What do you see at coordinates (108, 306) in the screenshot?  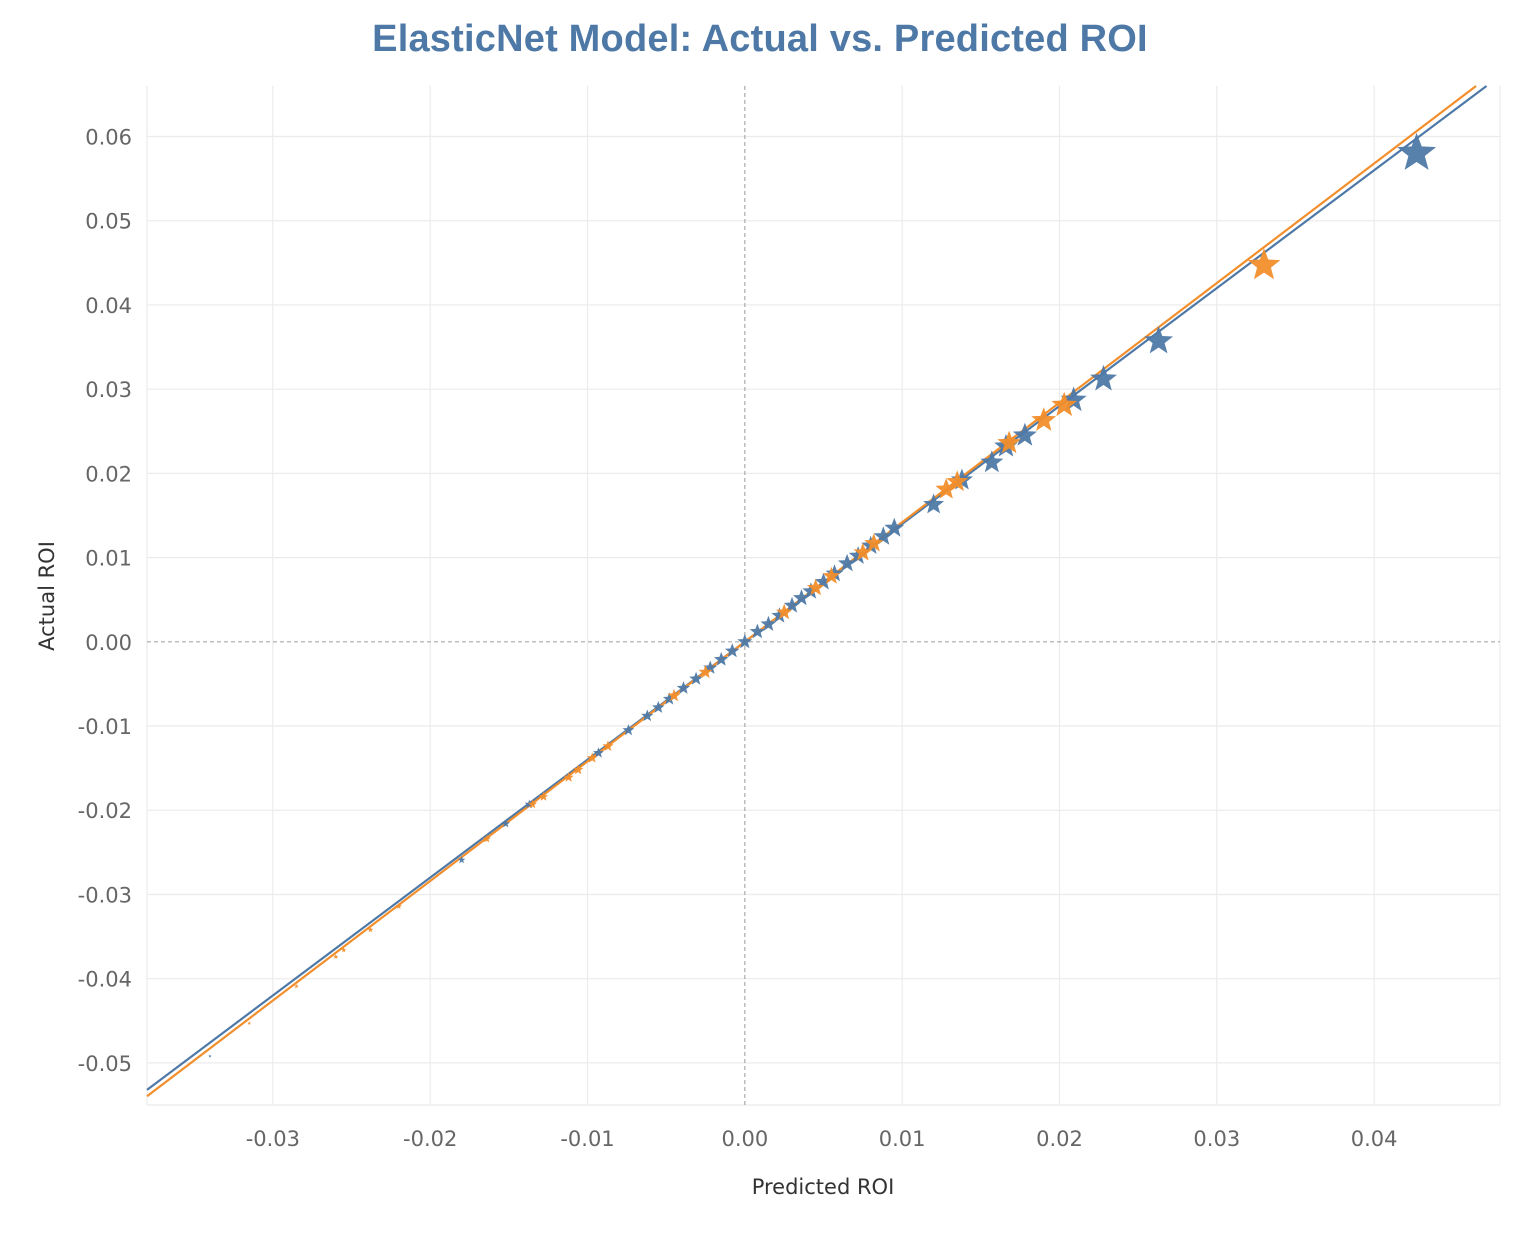 I see `y-tick-label: 0.04` at bounding box center [108, 306].